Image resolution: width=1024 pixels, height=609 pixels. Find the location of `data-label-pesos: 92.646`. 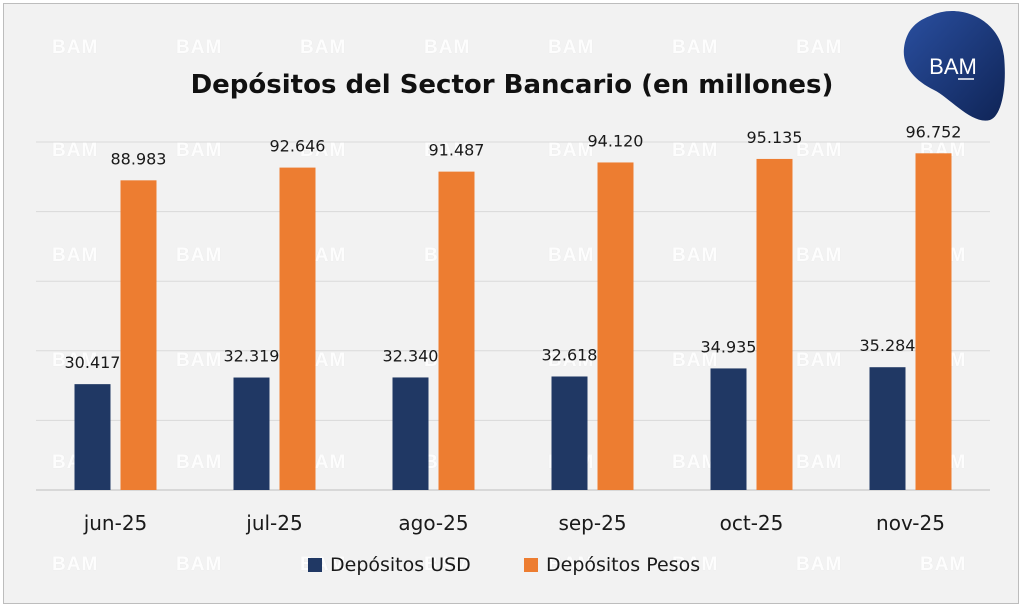

data-label-pesos: 92.646 is located at coordinates (298, 146).